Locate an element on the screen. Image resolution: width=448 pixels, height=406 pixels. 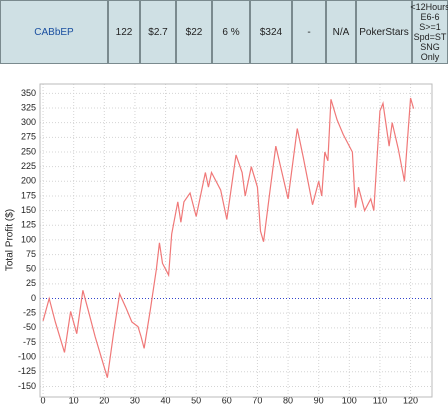
x-tick-label: 70 is located at coordinates (257, 400).